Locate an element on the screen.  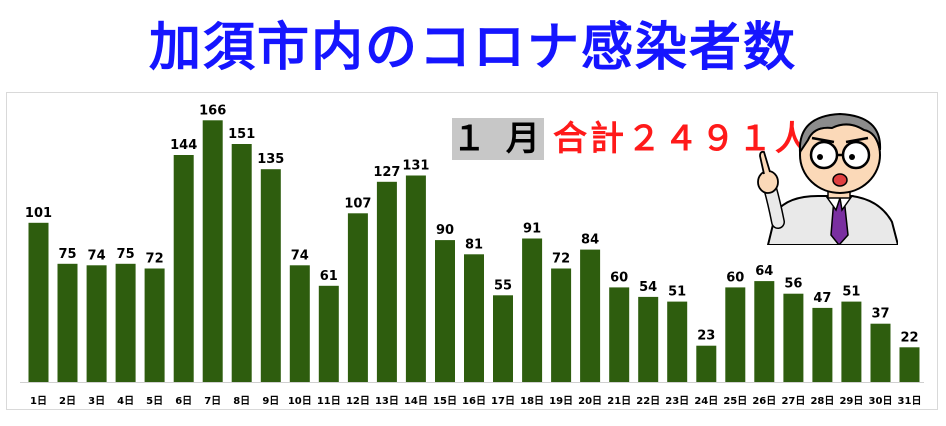
data-label: 47 is located at coordinates (822, 298).